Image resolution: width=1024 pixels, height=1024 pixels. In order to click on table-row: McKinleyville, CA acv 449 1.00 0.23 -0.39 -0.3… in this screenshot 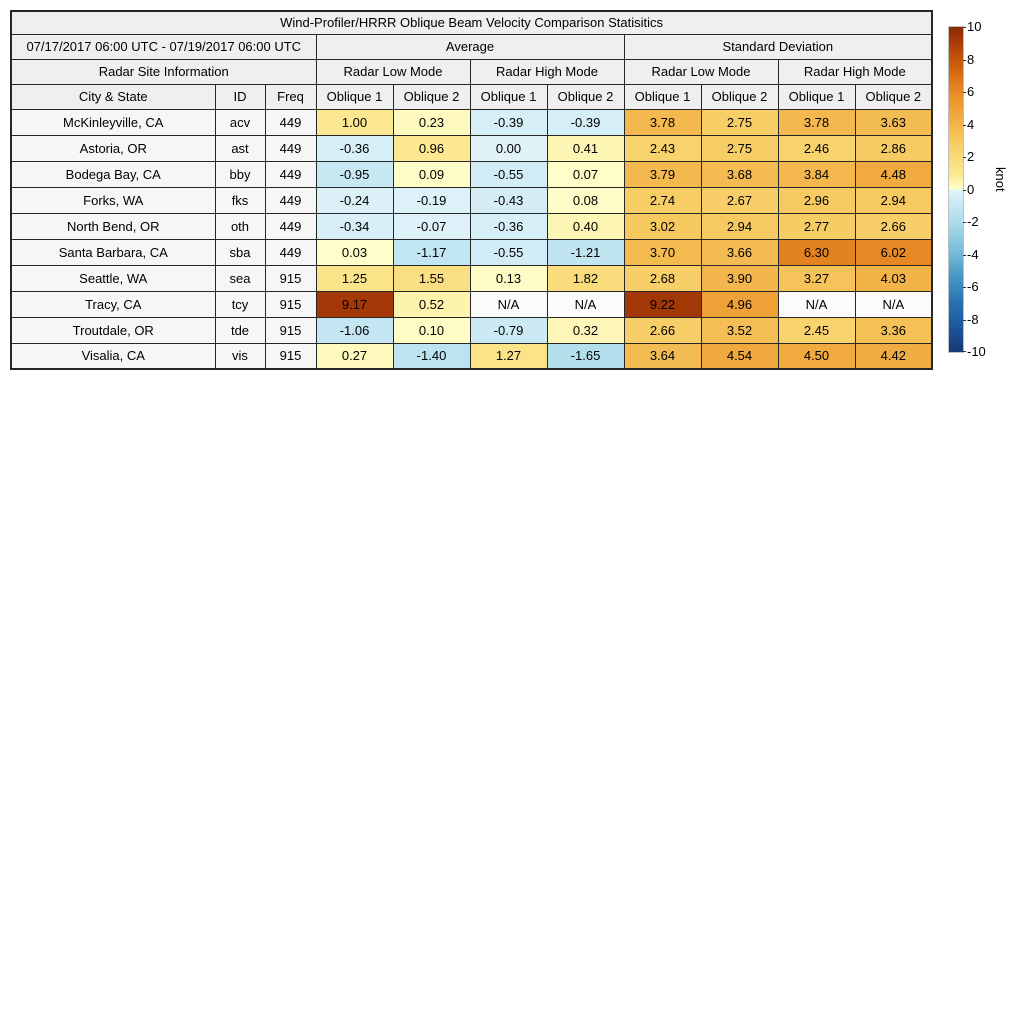, I will do `click(471, 122)`.